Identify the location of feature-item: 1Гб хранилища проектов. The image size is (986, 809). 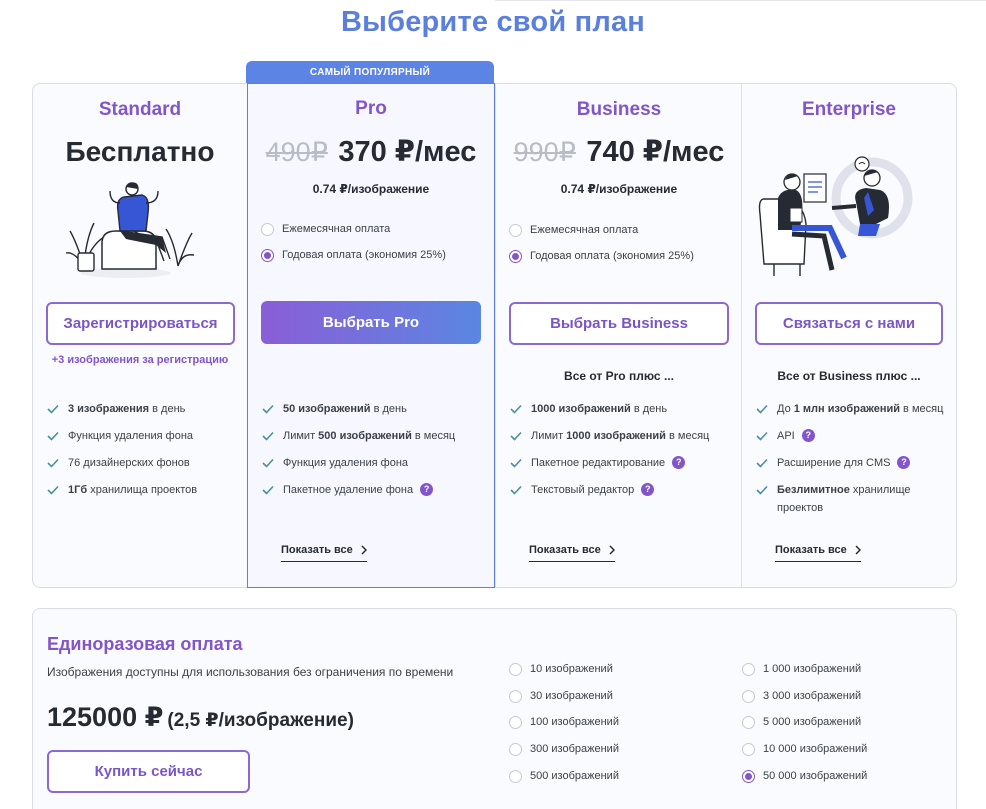
(143, 490).